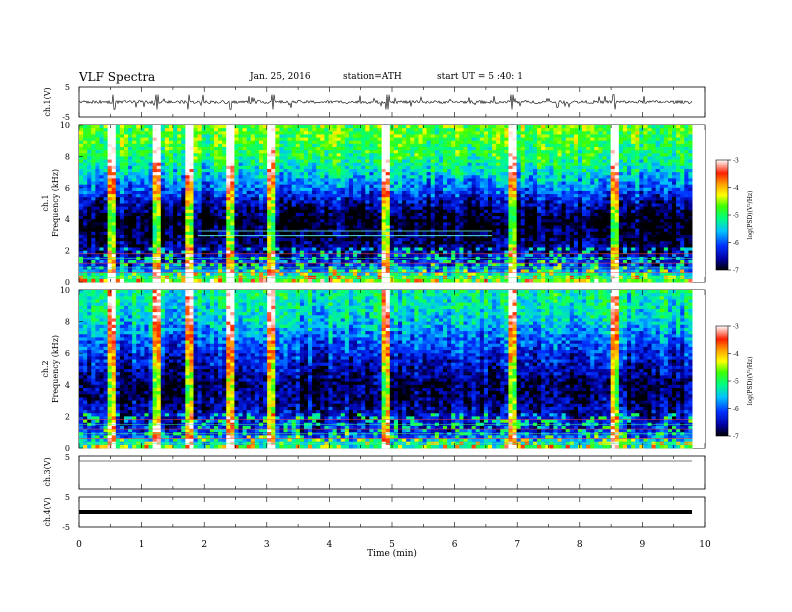 The height and width of the screenshot is (612, 792). I want to click on start-time-label: start UT = 5 :40: 1, so click(480, 77).